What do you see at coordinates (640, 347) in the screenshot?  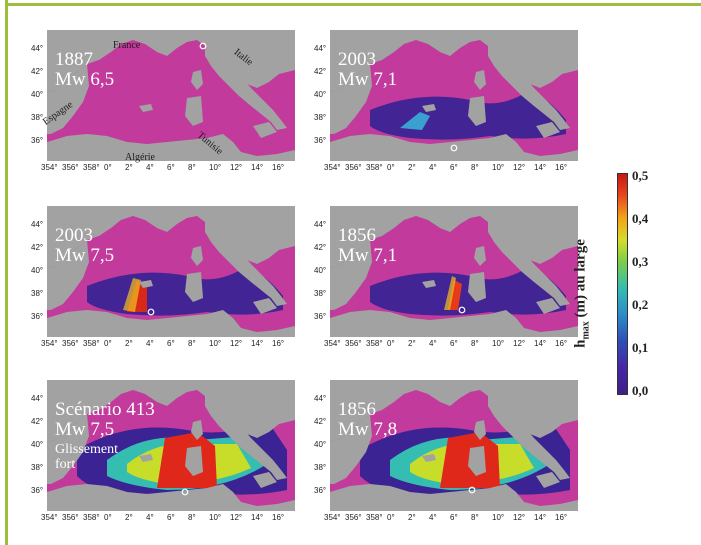 I see `colorbar-tick: 0,1` at bounding box center [640, 347].